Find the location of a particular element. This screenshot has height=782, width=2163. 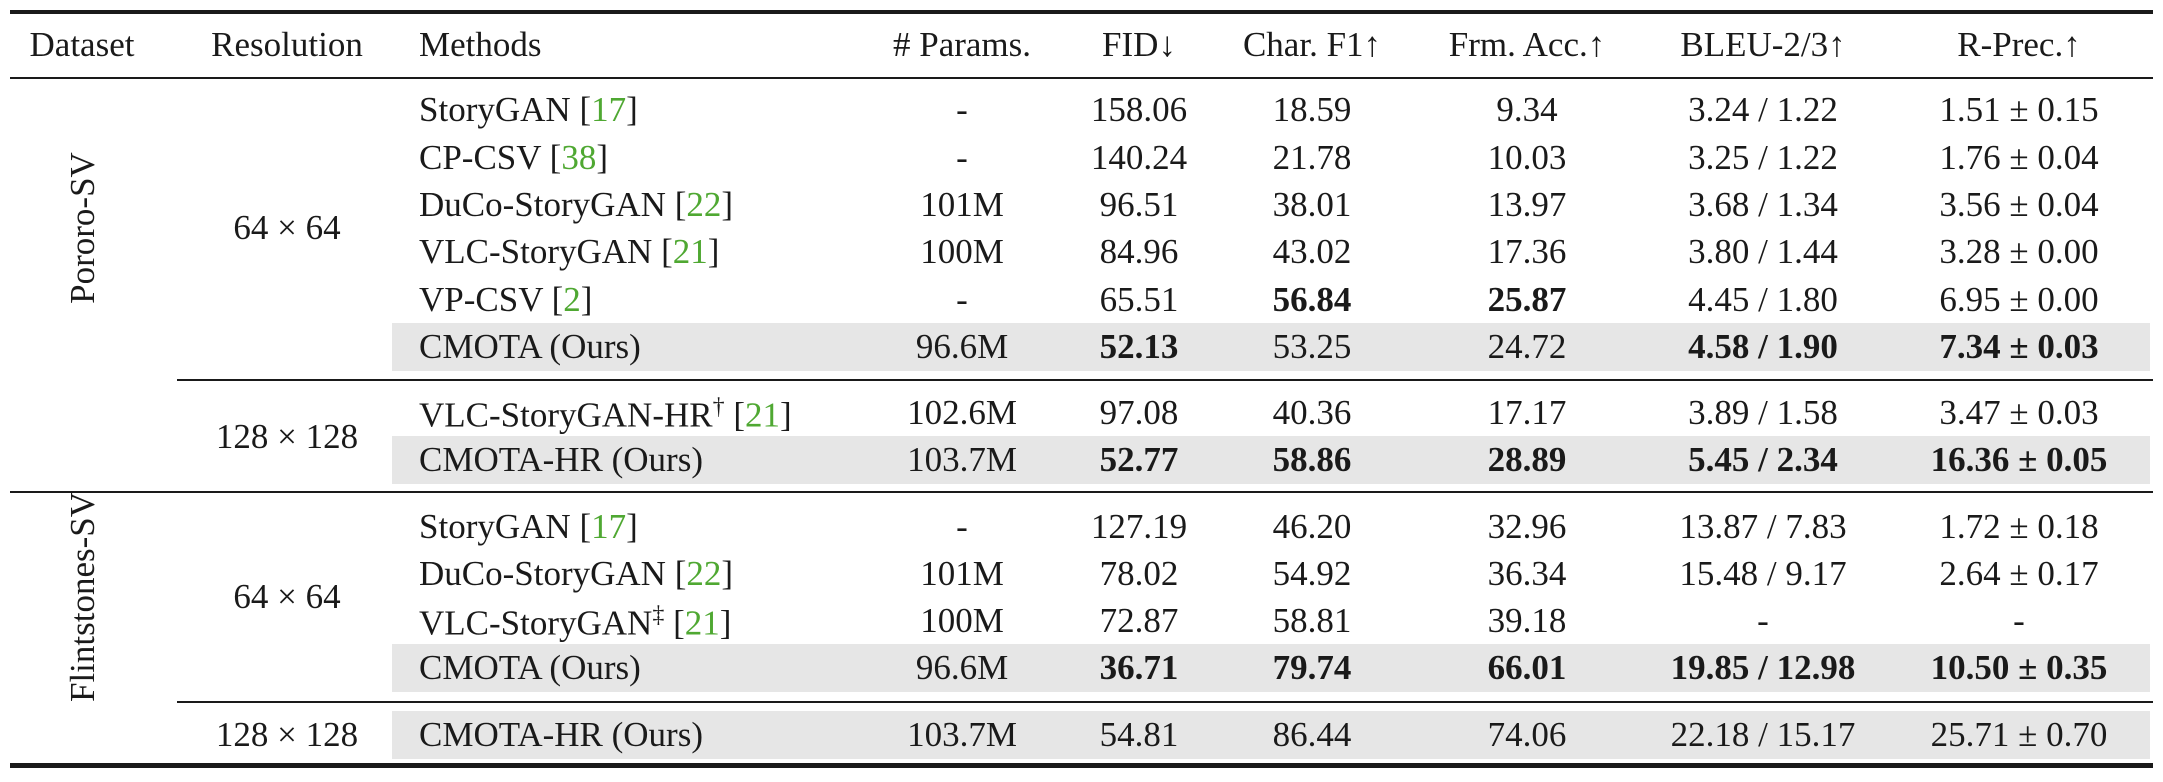

fid-cell: 78.02 is located at coordinates (1139, 573).